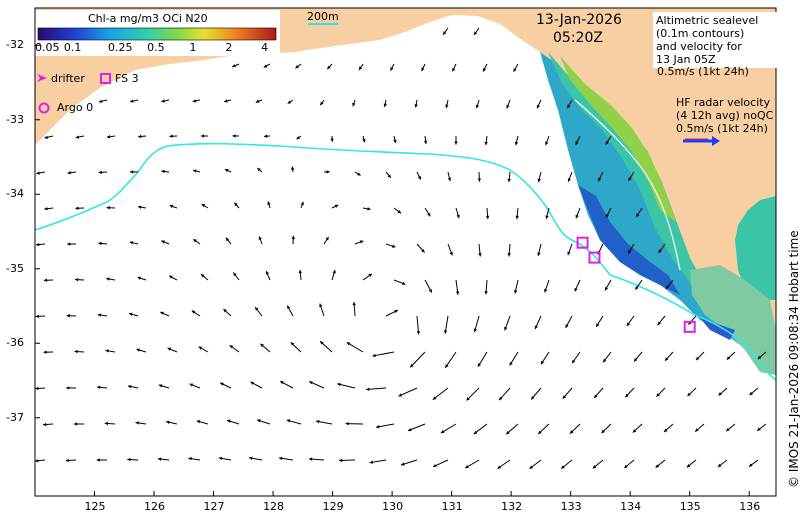 This screenshot has width=800, height=520. What do you see at coordinates (452, 506) in the screenshot?
I see `lon-tick-label: 131` at bounding box center [452, 506].